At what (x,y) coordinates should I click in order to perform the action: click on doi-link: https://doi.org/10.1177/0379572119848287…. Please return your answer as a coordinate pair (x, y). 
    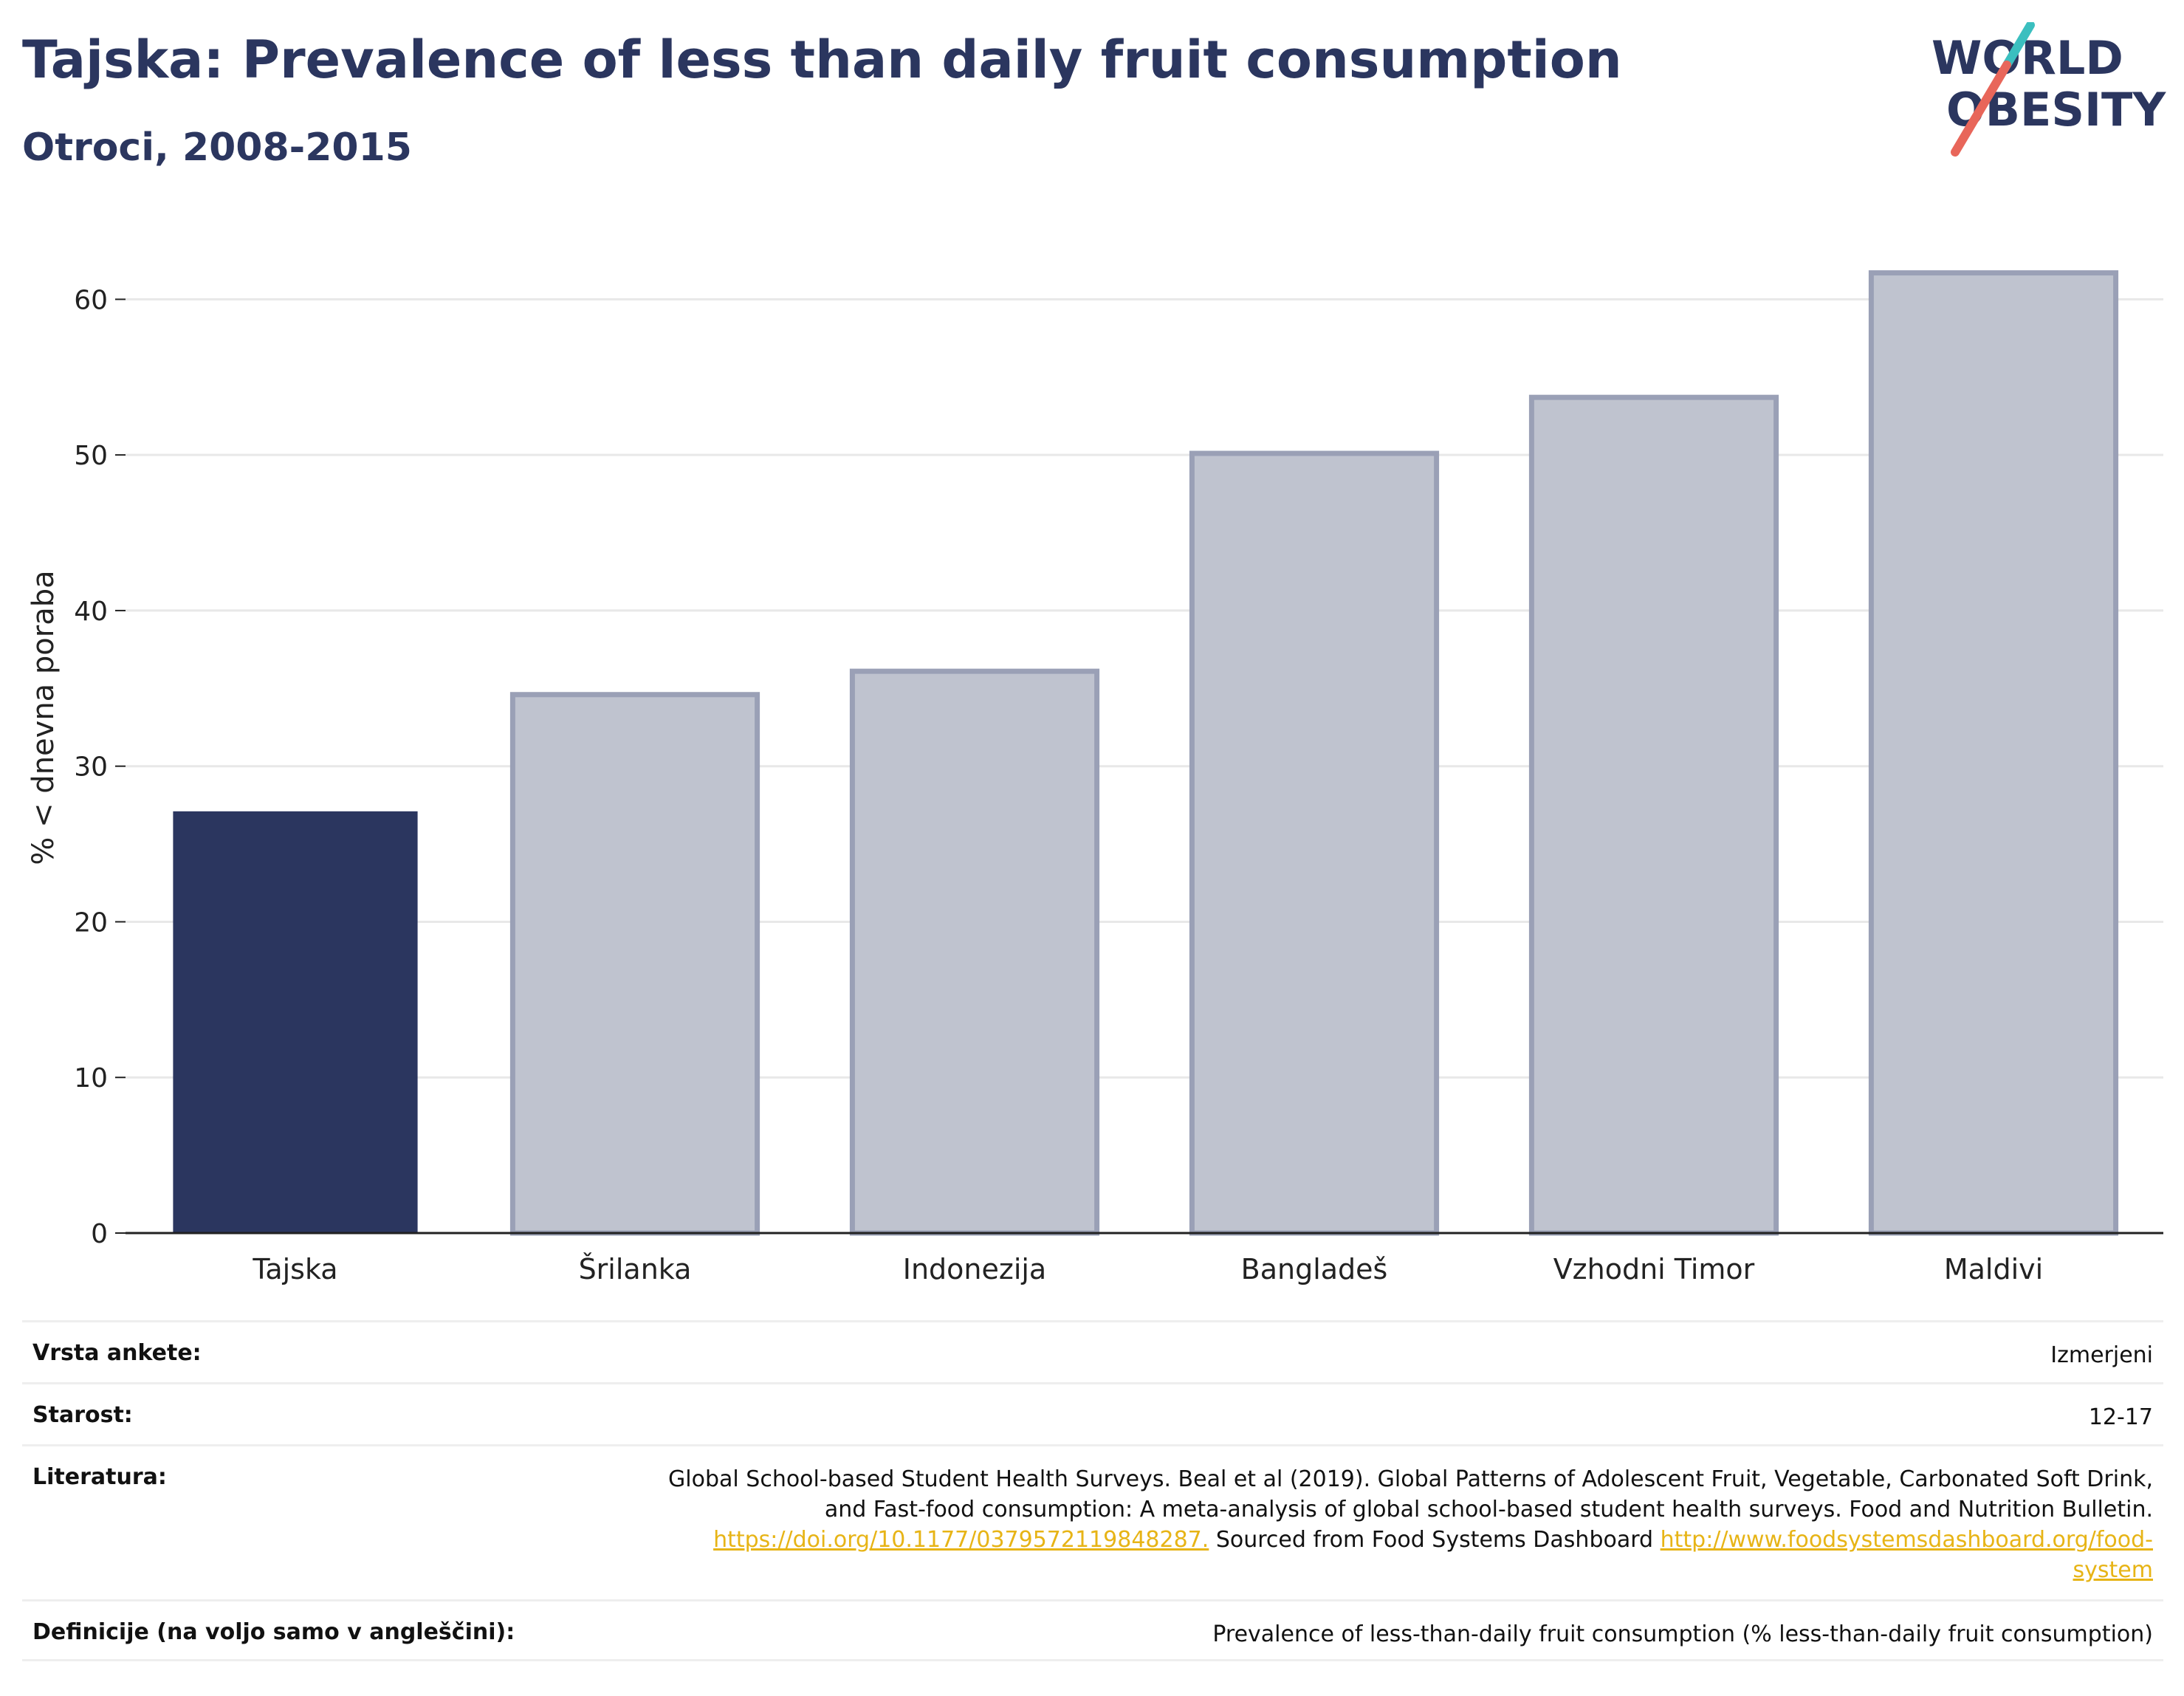
    Looking at the image, I should click on (961, 1540).